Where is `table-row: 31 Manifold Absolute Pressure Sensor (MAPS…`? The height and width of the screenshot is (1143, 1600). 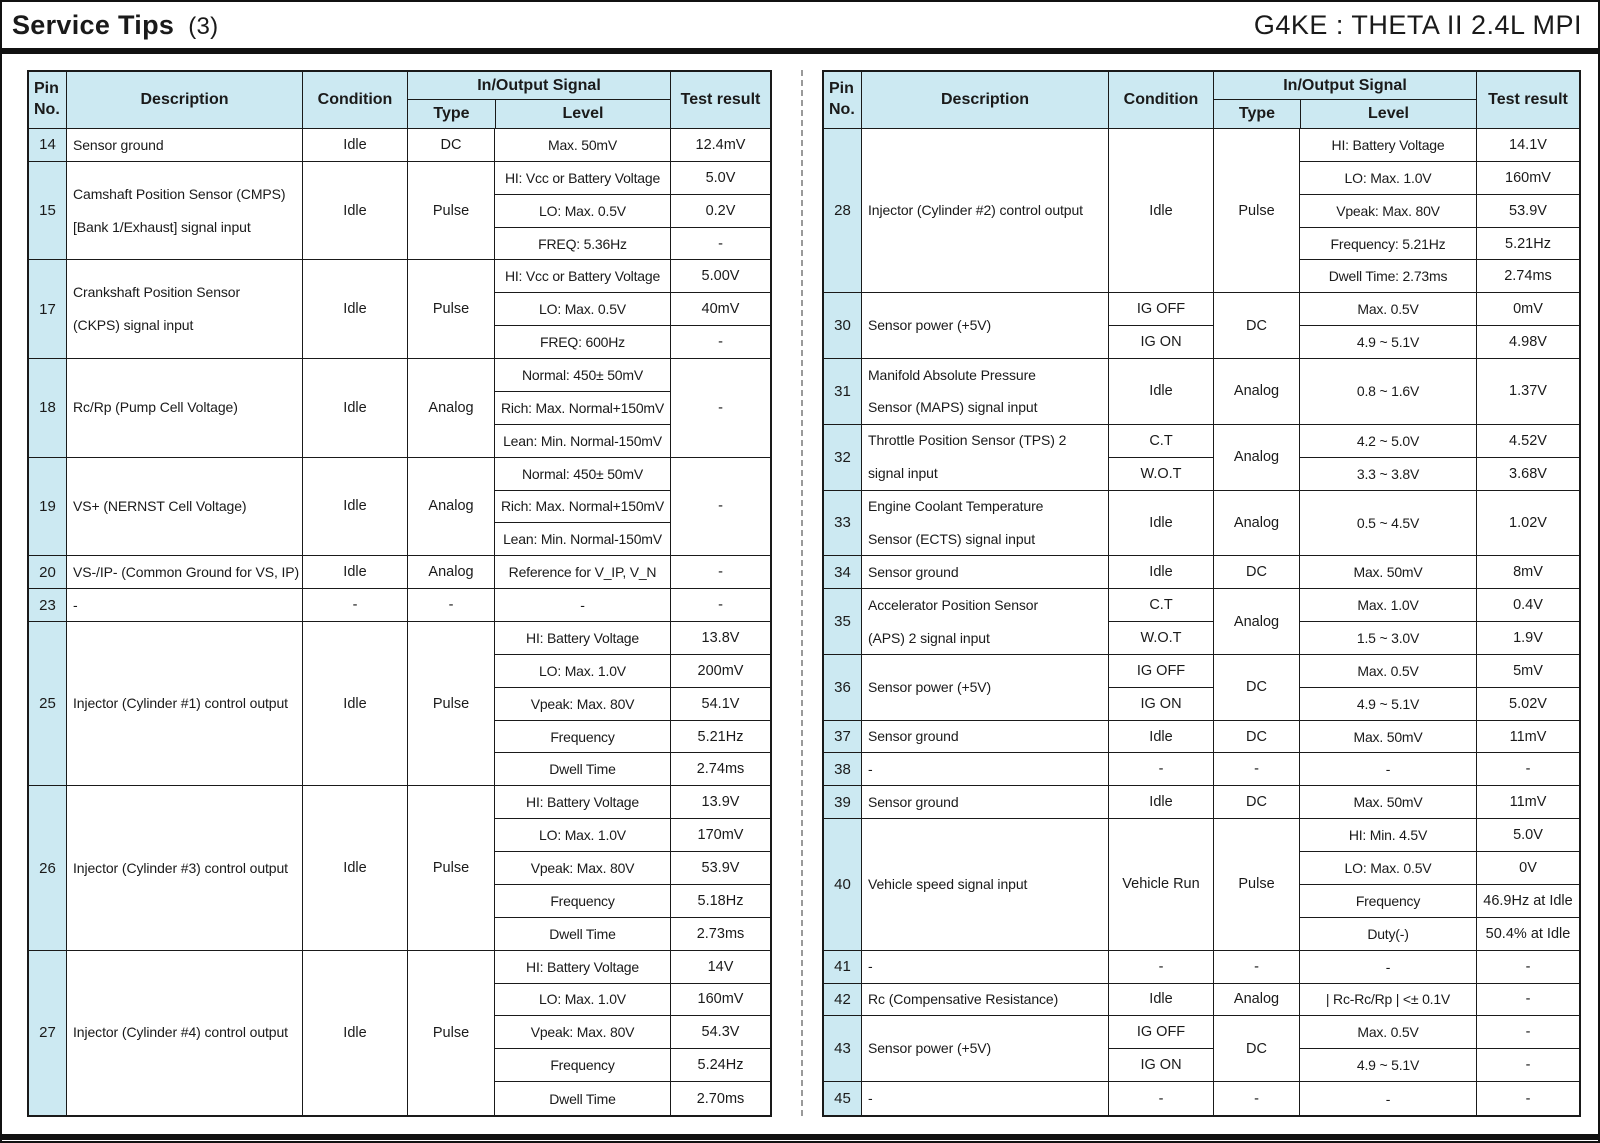 table-row: 31 Manifold Absolute Pressure Sensor (MAPS… is located at coordinates (1201, 392).